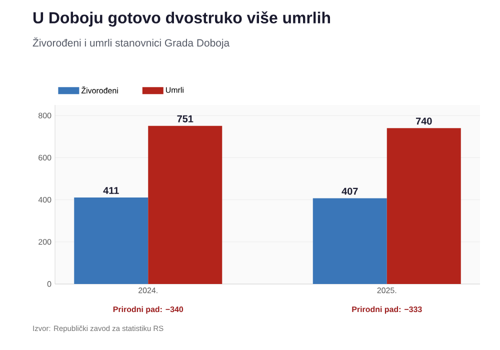  What do you see at coordinates (111, 190) in the screenshot?
I see `data-label: 411` at bounding box center [111, 190].